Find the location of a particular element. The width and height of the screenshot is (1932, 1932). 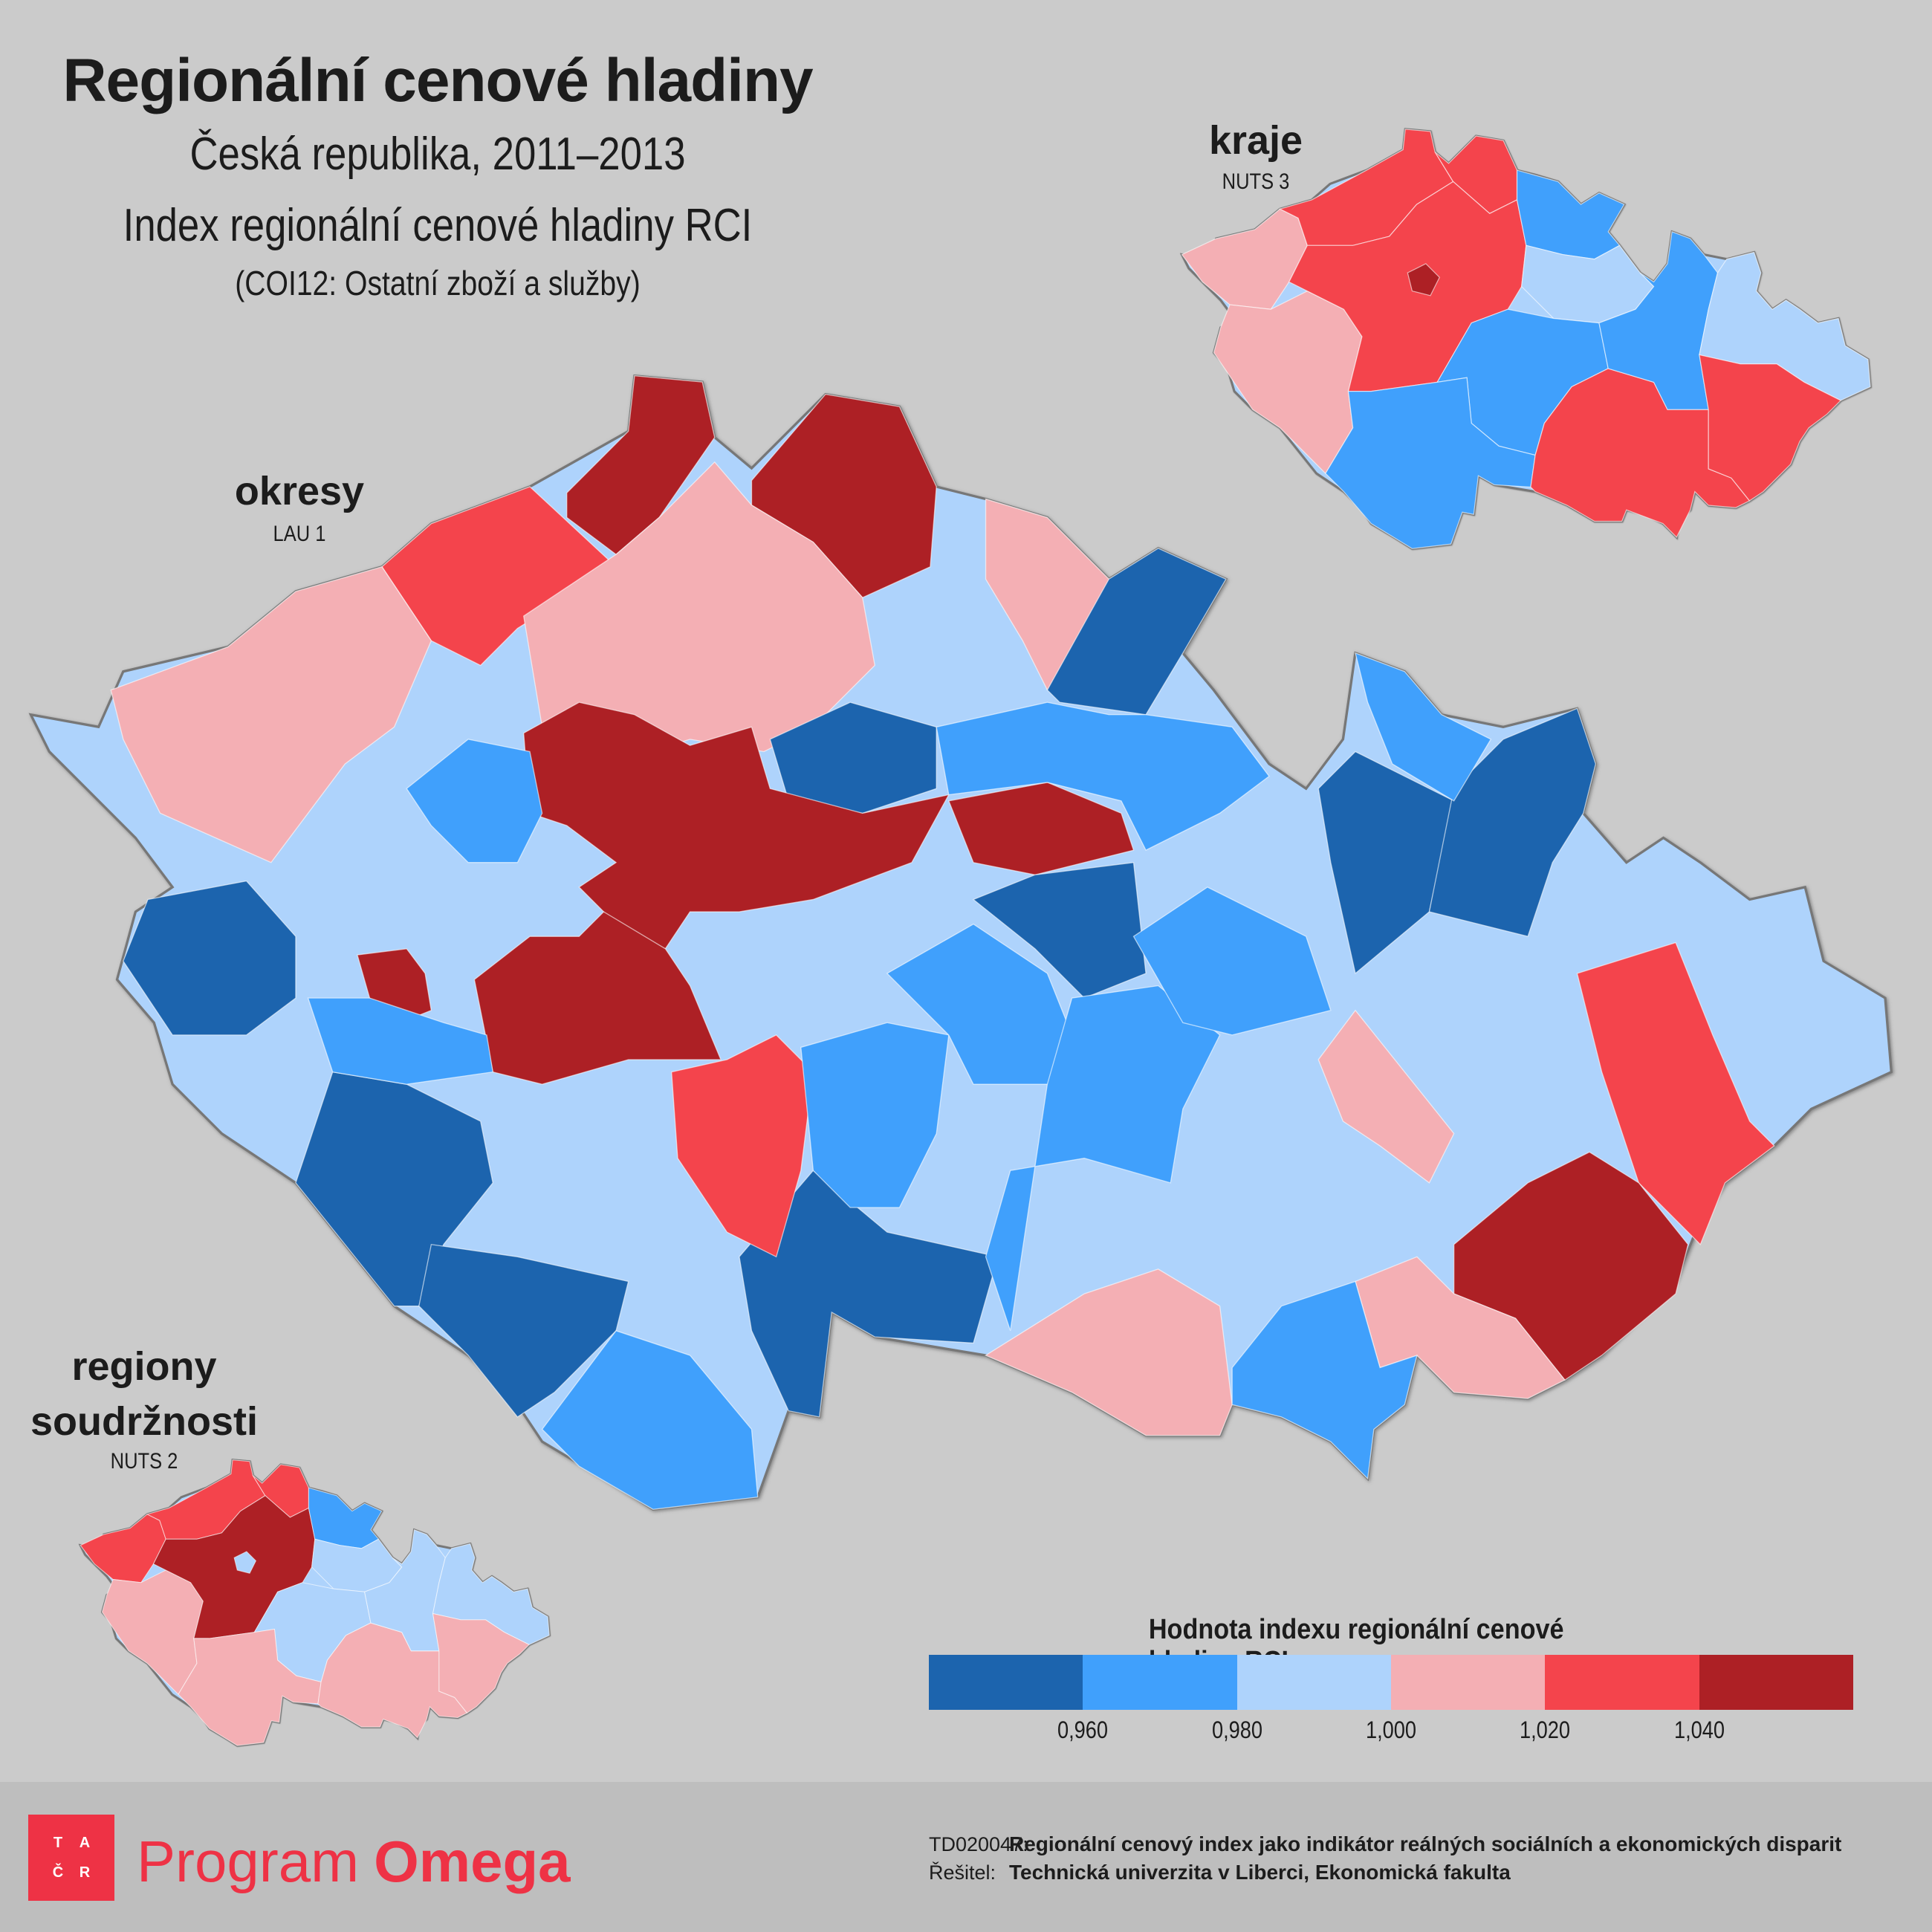

tacr-logo: T A Č R is located at coordinates (71, 1858).